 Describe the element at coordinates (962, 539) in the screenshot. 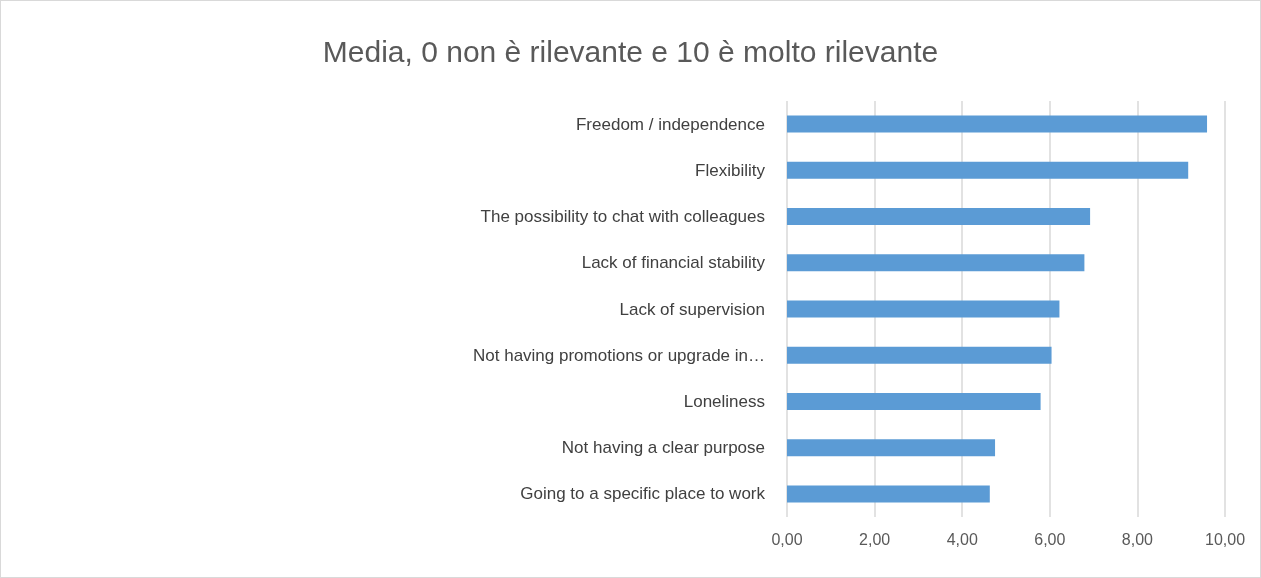

I see `x-tick-label: 4,00` at that location.